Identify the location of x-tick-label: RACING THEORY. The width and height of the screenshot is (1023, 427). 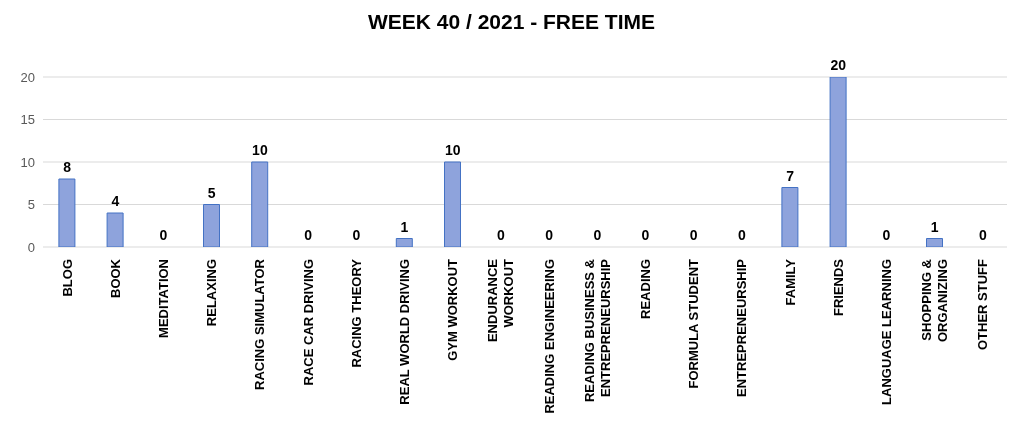
(356, 313).